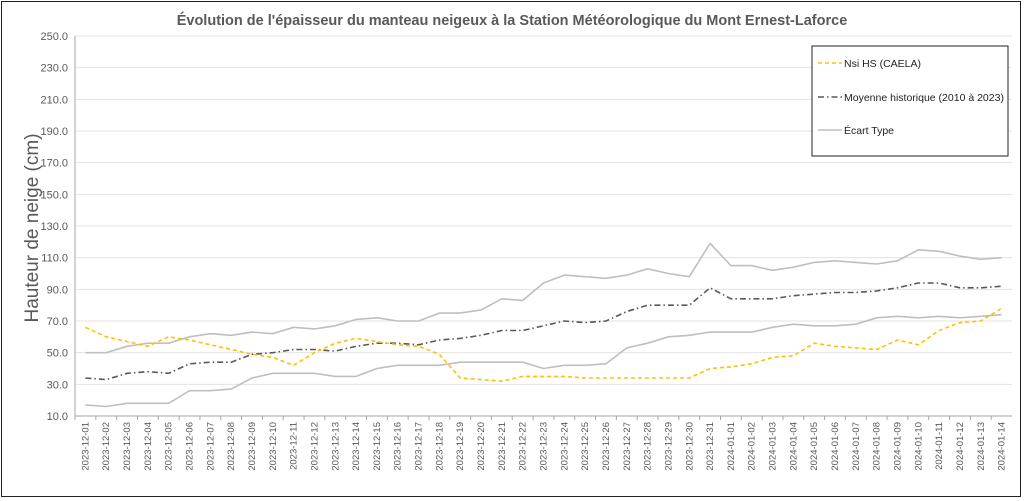 The height and width of the screenshot is (501, 1024). I want to click on x-tick-label: 2024-01-13, so click(981, 446).